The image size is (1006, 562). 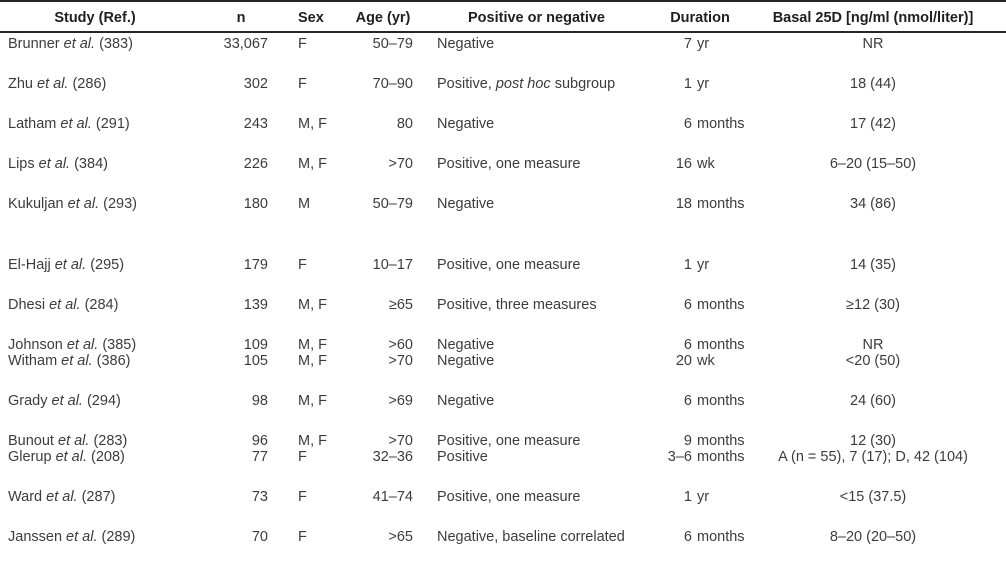 What do you see at coordinates (703, 497) in the screenshot?
I see `duration-unit: yr` at bounding box center [703, 497].